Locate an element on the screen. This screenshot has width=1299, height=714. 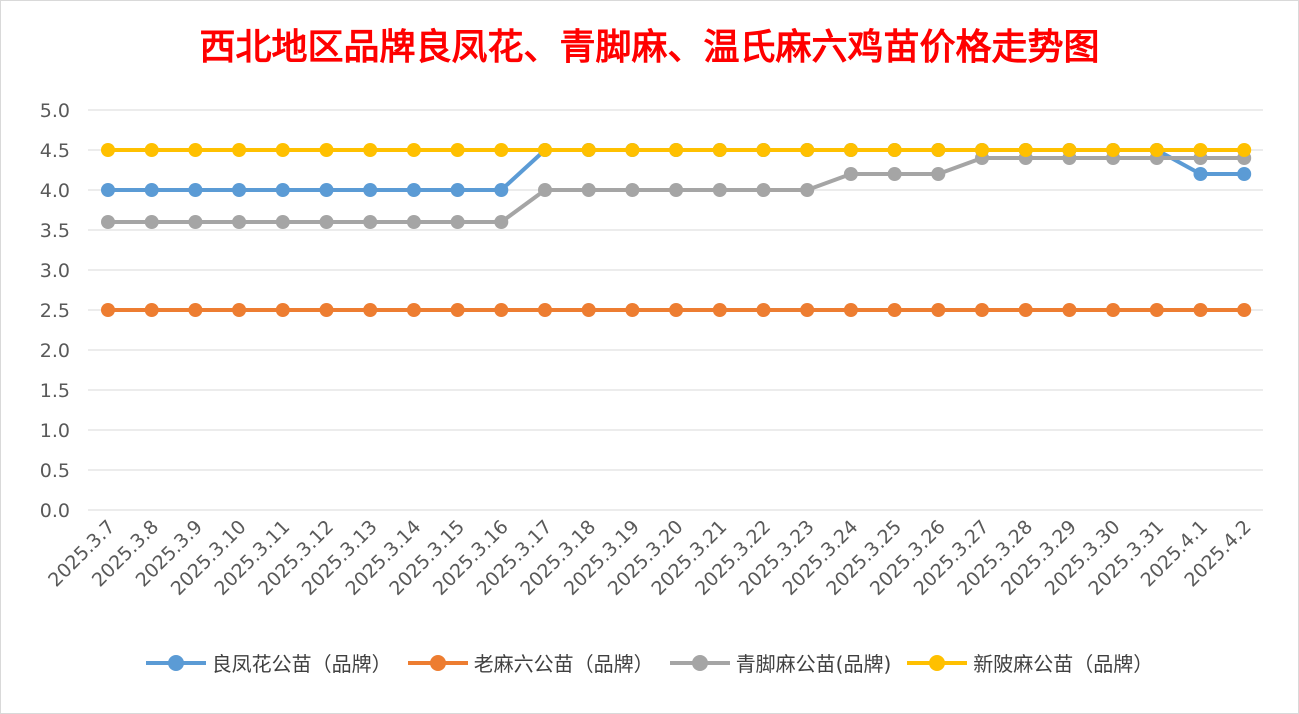
legend-item: 良凤花公苗（品牌） is located at coordinates (268, 662).